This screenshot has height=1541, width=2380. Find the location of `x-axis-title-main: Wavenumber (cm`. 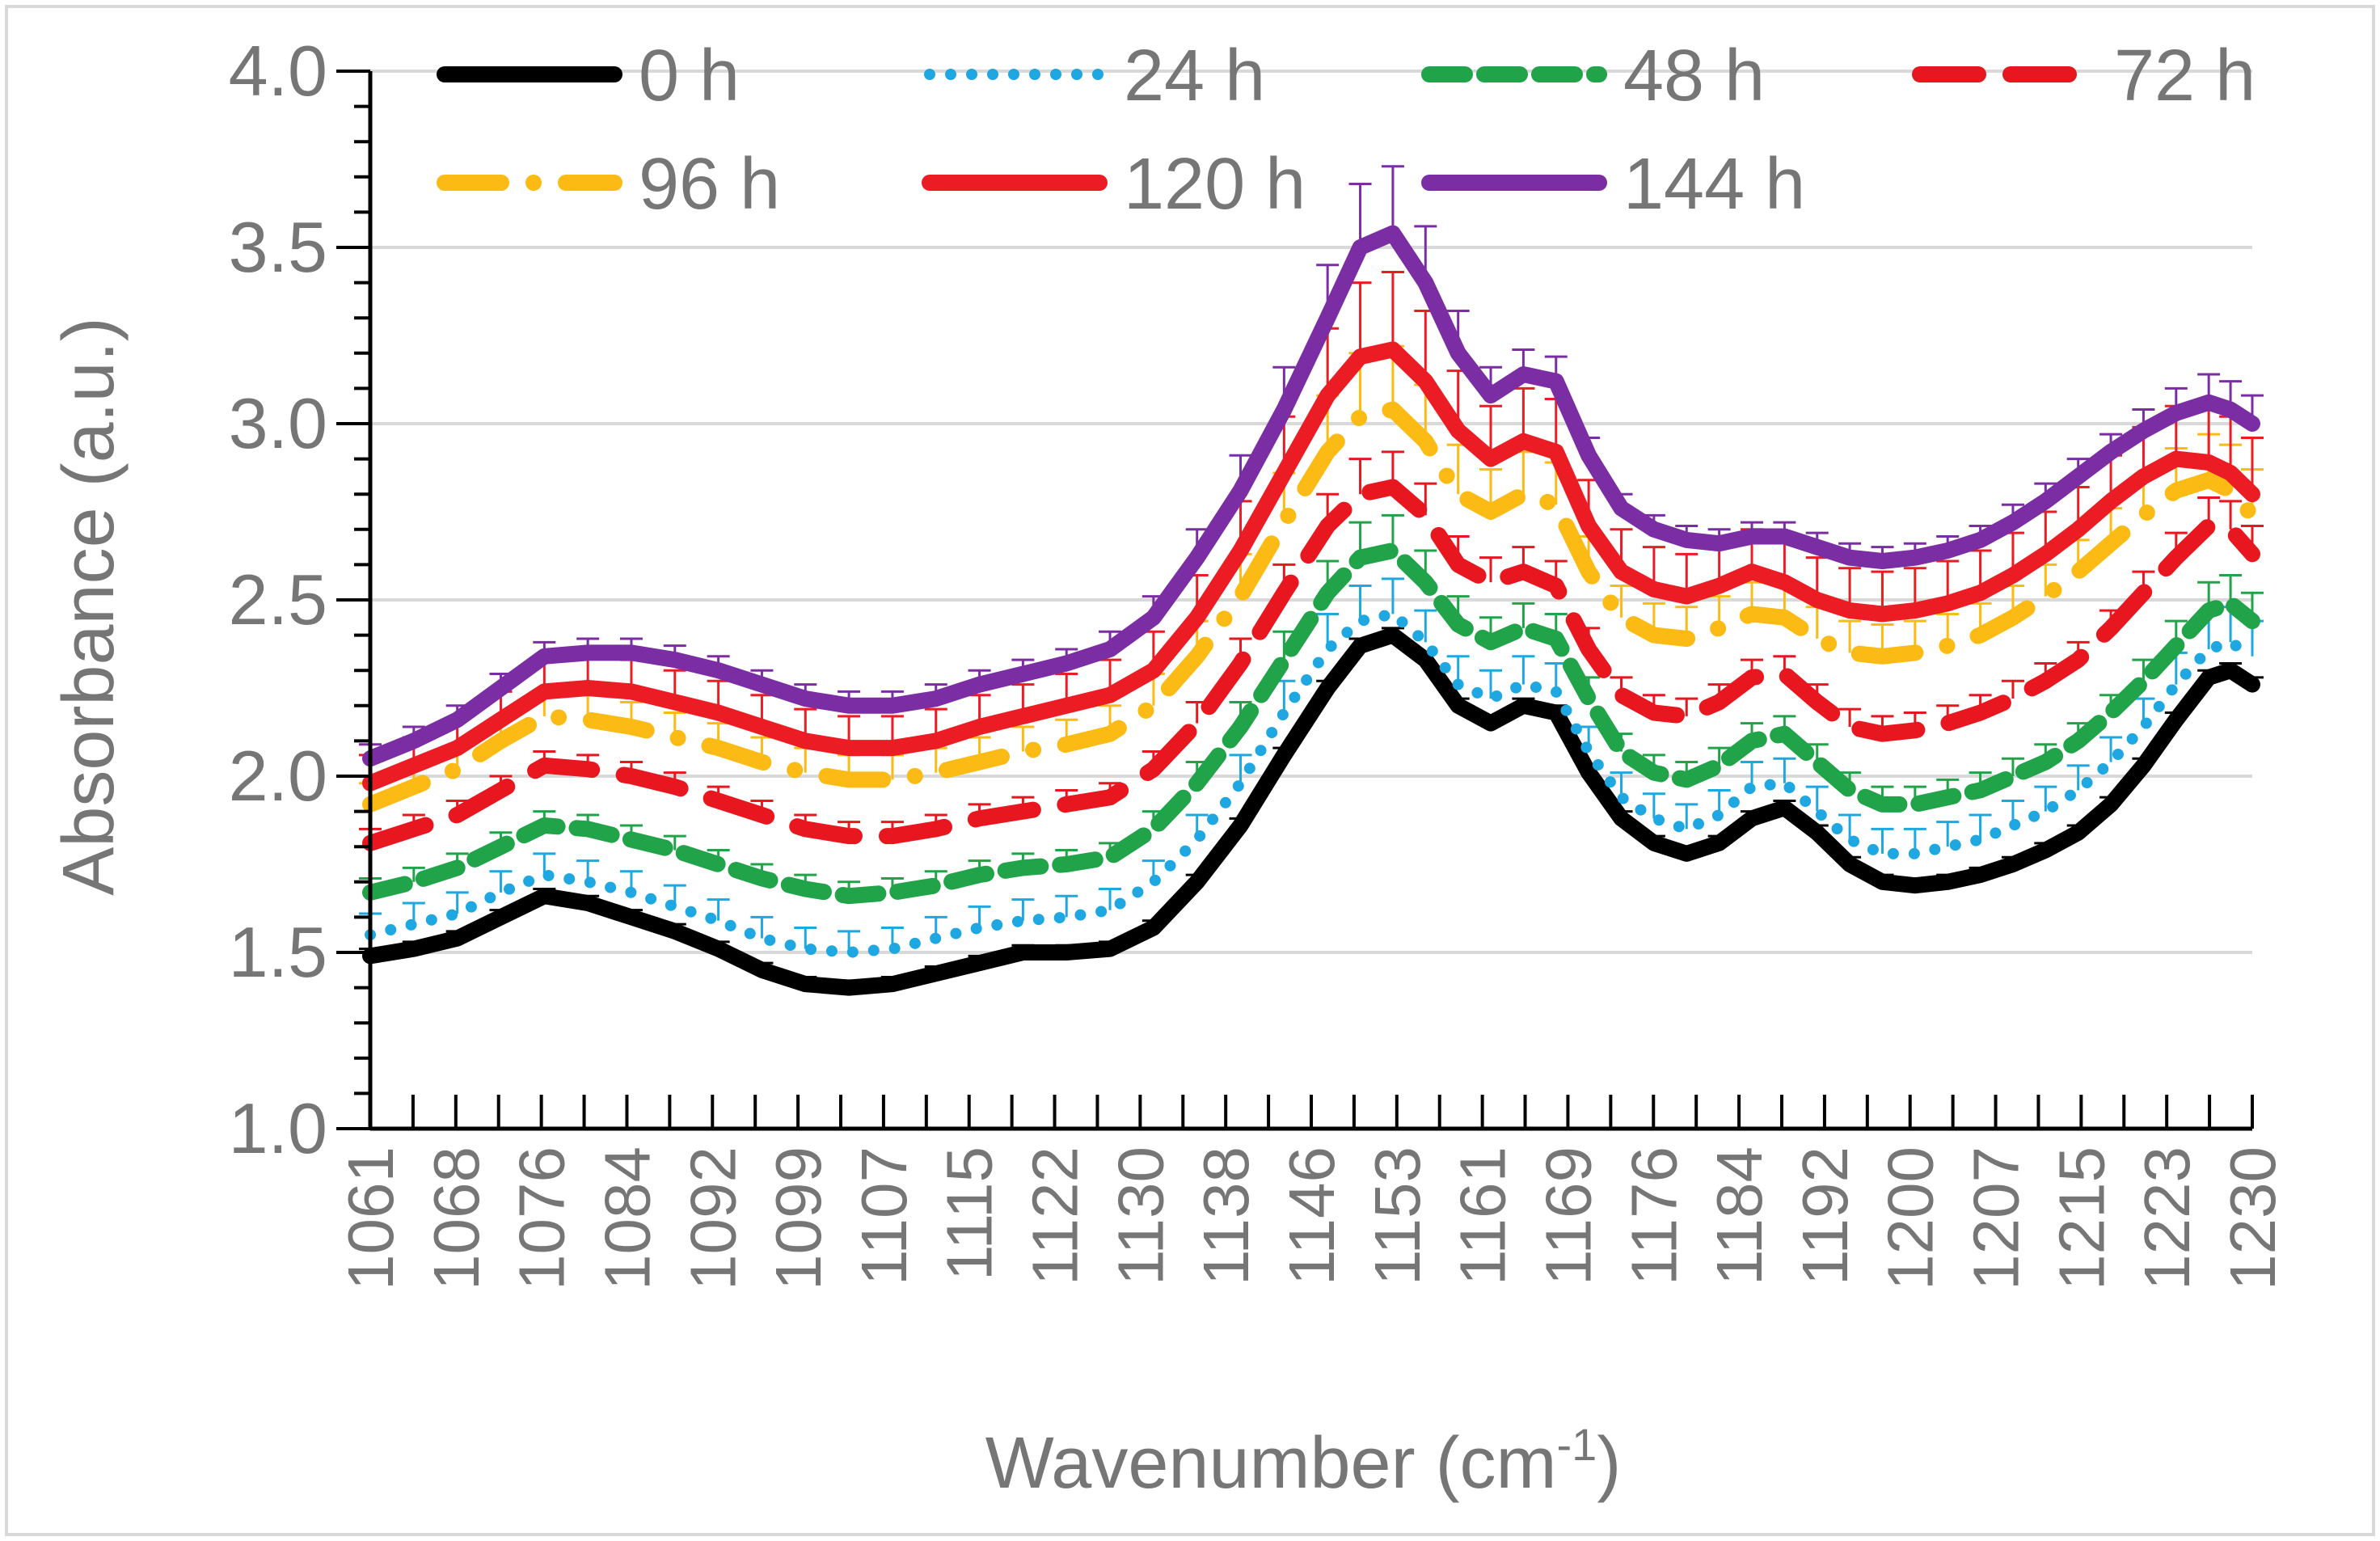

x-axis-title-main: Wavenumber (cm is located at coordinates (1271, 1463).